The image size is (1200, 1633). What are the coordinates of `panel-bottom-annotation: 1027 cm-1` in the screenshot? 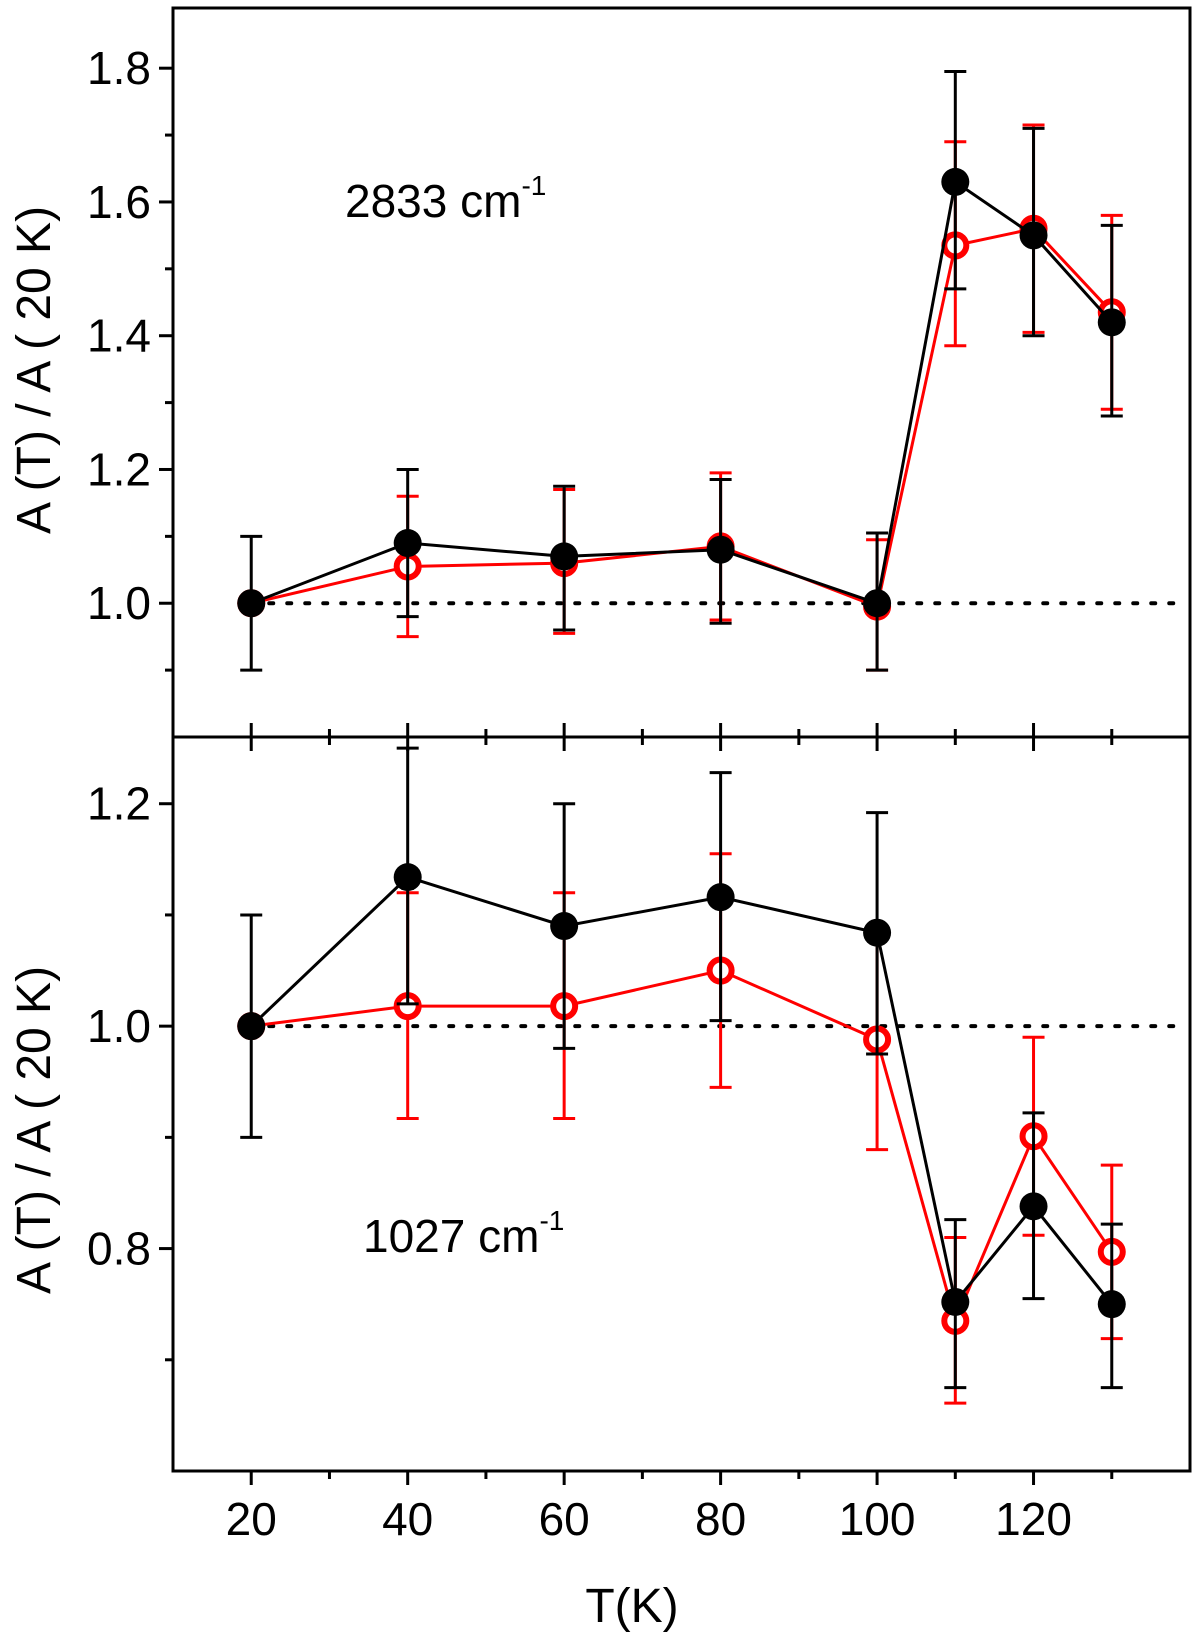 It's located at (463, 1233).